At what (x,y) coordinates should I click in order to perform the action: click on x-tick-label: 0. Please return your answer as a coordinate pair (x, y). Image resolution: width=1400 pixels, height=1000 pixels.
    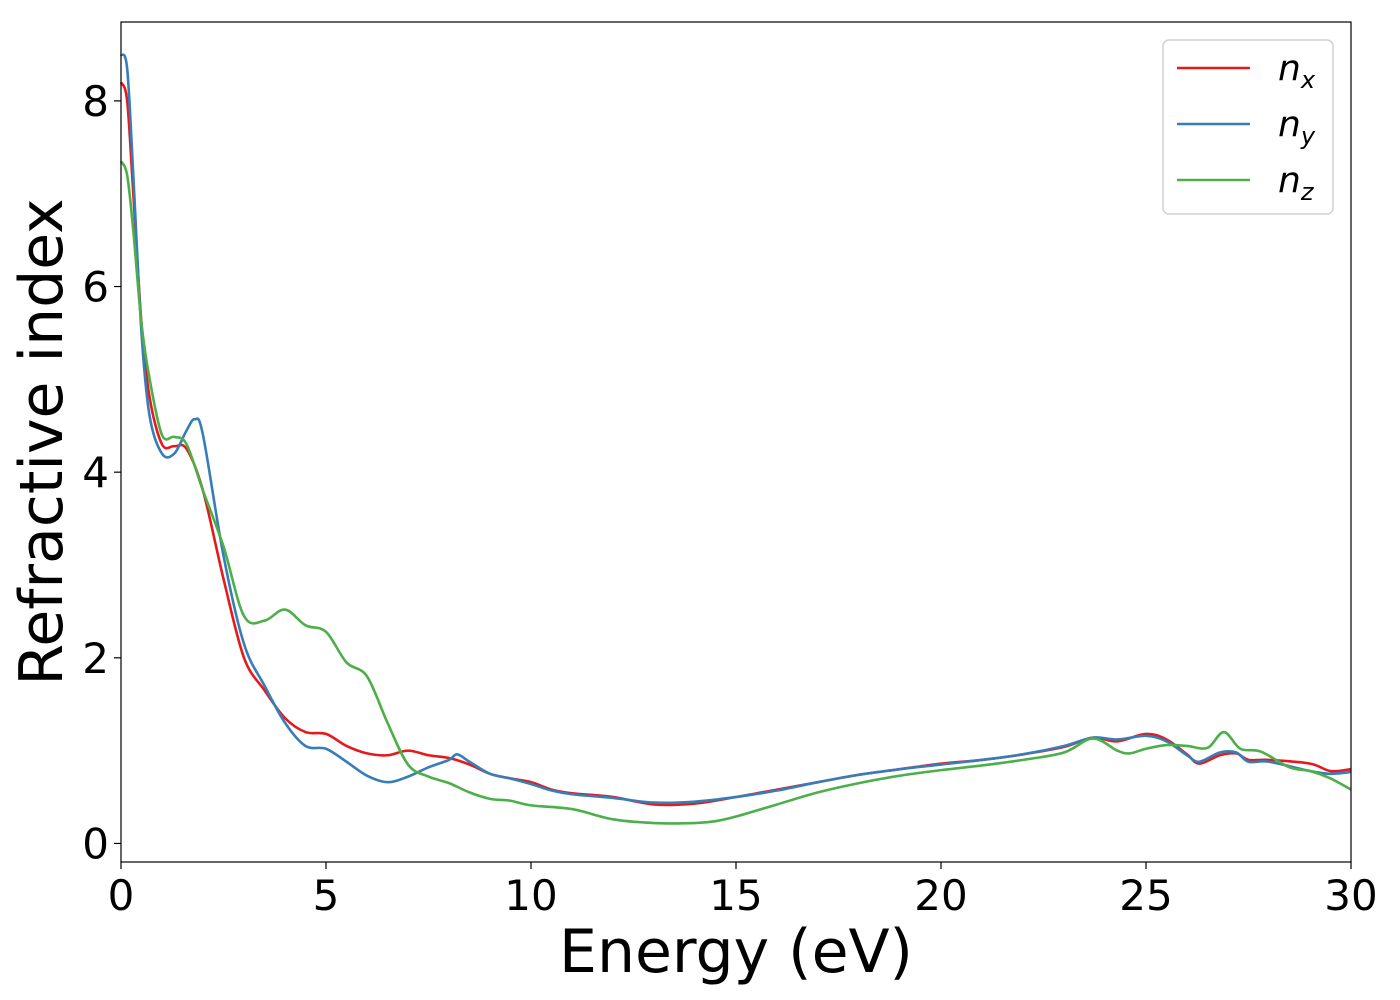
    Looking at the image, I should click on (121, 895).